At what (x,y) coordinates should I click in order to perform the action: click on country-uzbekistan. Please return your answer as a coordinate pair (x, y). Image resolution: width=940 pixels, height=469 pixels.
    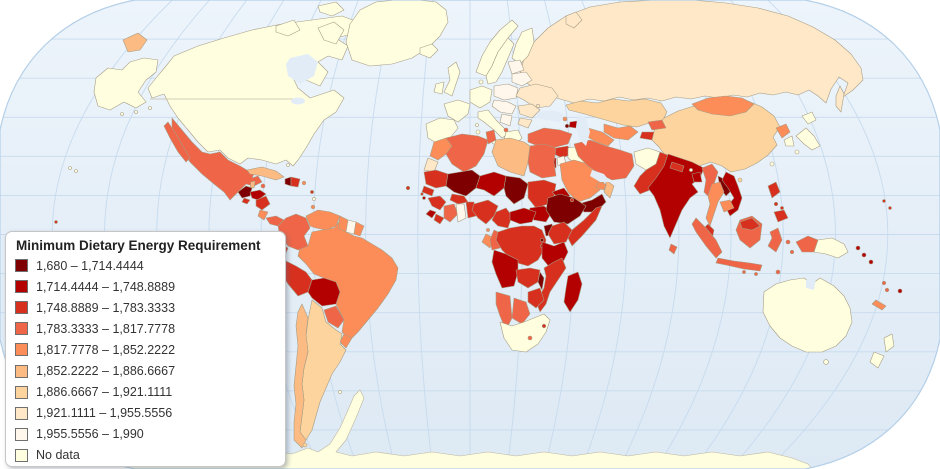
    Looking at the image, I should click on (621, 132).